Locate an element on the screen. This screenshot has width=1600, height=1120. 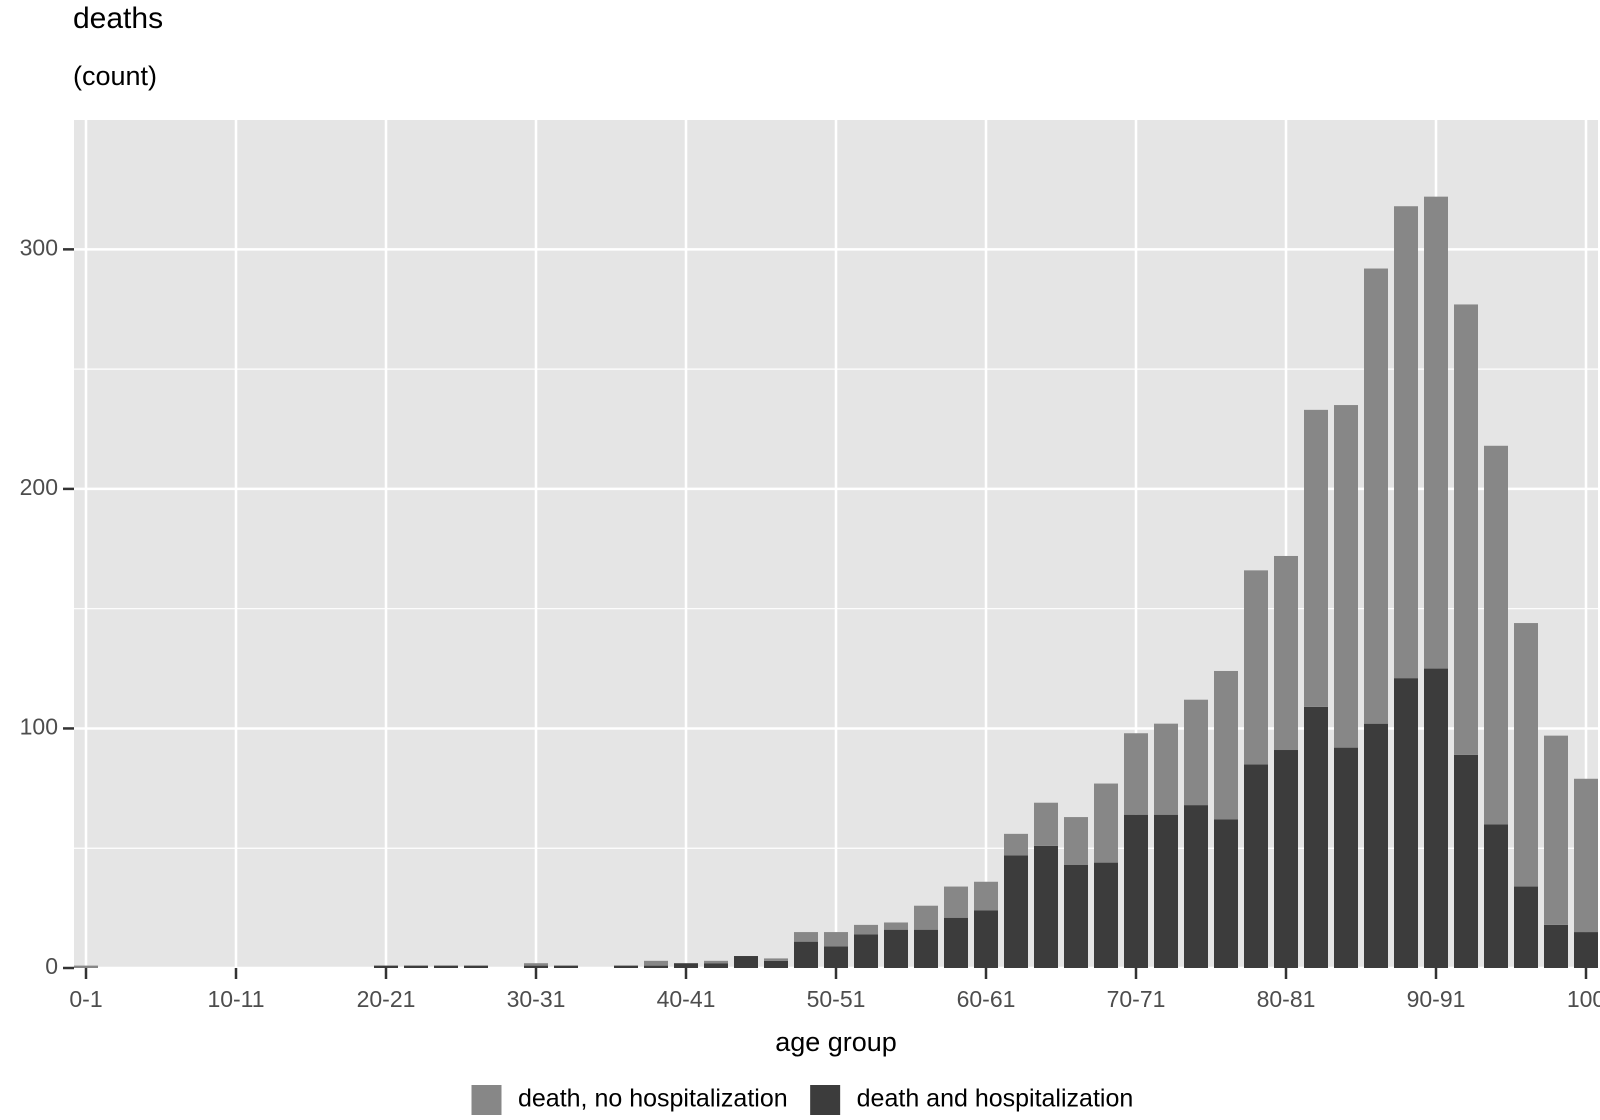
x-tick-label: 60-61 is located at coordinates (986, 999).